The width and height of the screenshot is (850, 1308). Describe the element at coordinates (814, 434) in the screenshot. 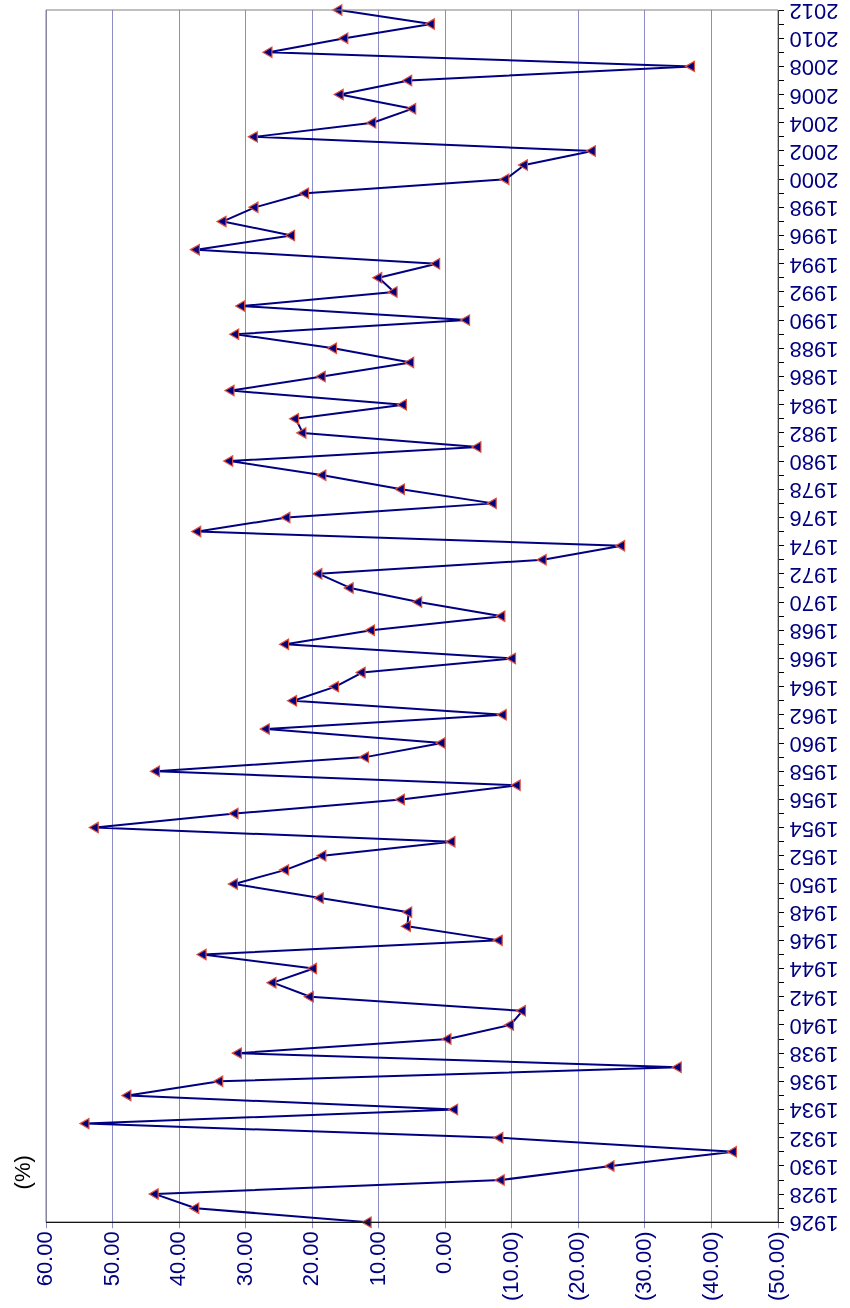

I see `y-tick-label: 1982` at that location.